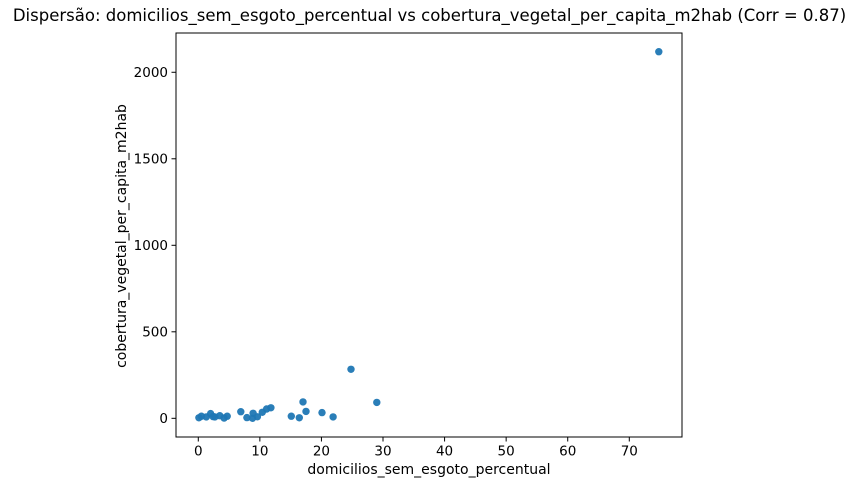 Image resolution: width=859 pixels, height=490 pixels. Describe the element at coordinates (151, 73) in the screenshot. I see `y-tick-label: 2000` at that location.